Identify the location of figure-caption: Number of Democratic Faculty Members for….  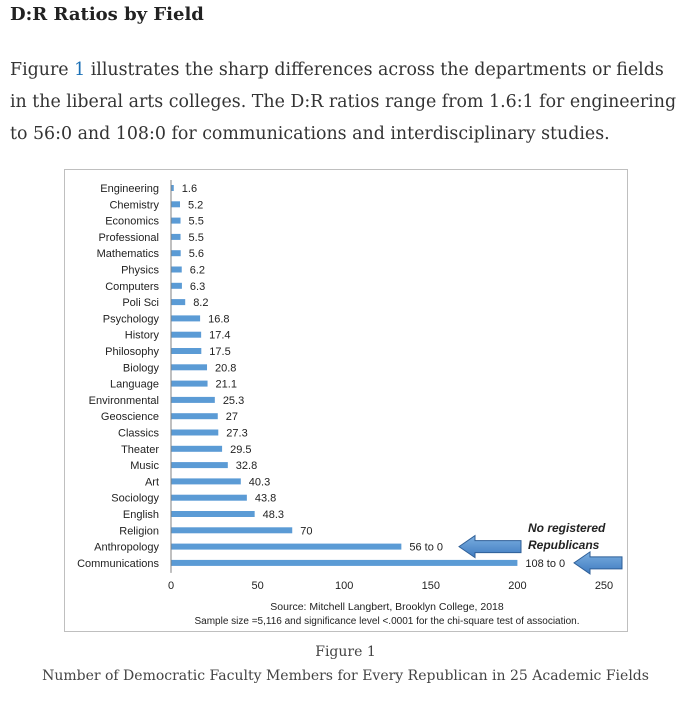
(345, 676).